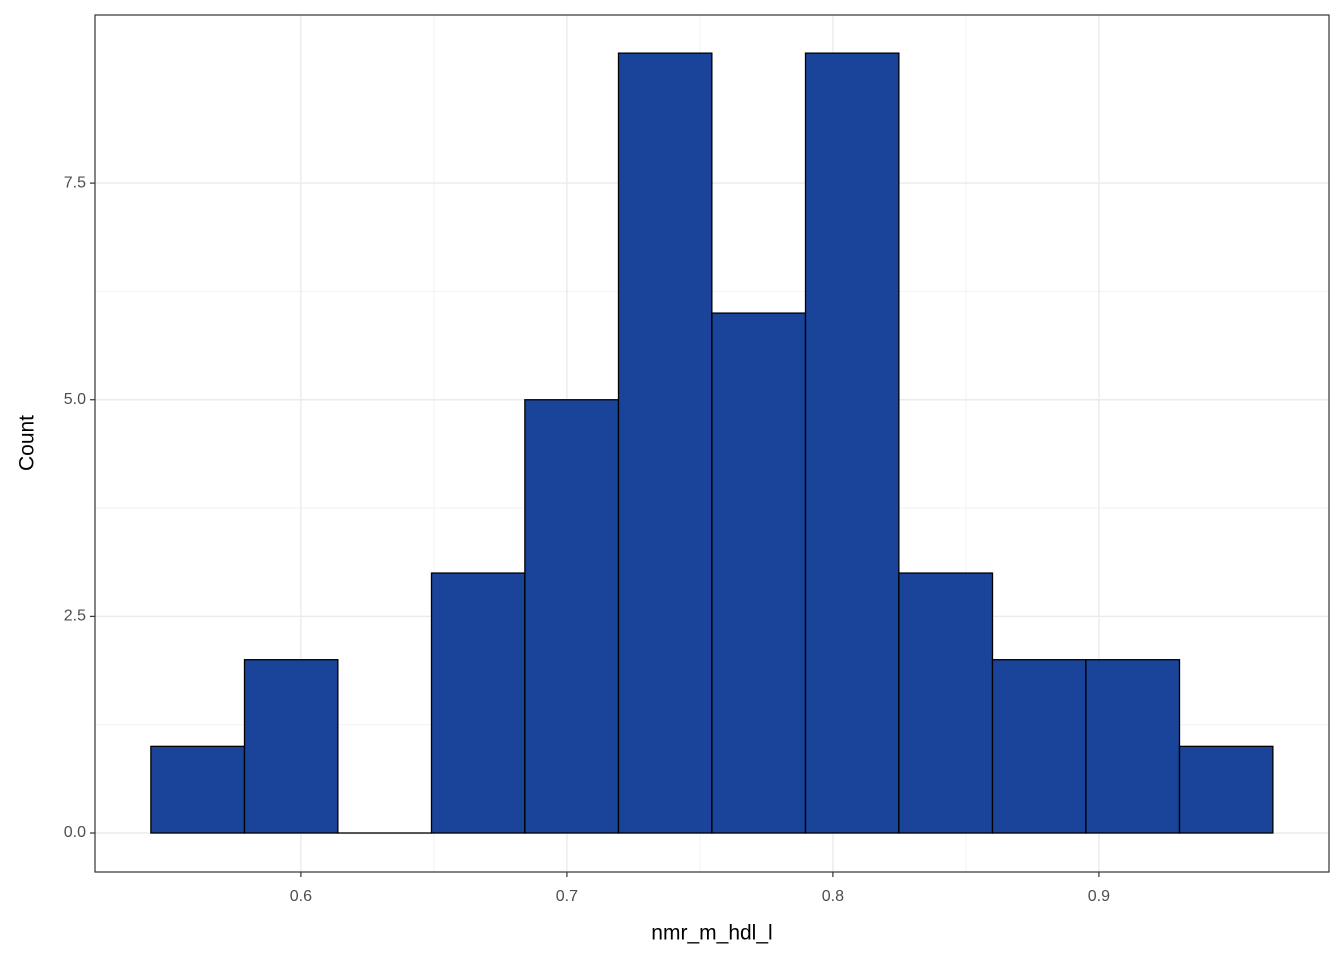 This screenshot has width=1344, height=960. What do you see at coordinates (711, 933) in the screenshot?
I see `x-axis-title: nmr_m_hdl_l` at bounding box center [711, 933].